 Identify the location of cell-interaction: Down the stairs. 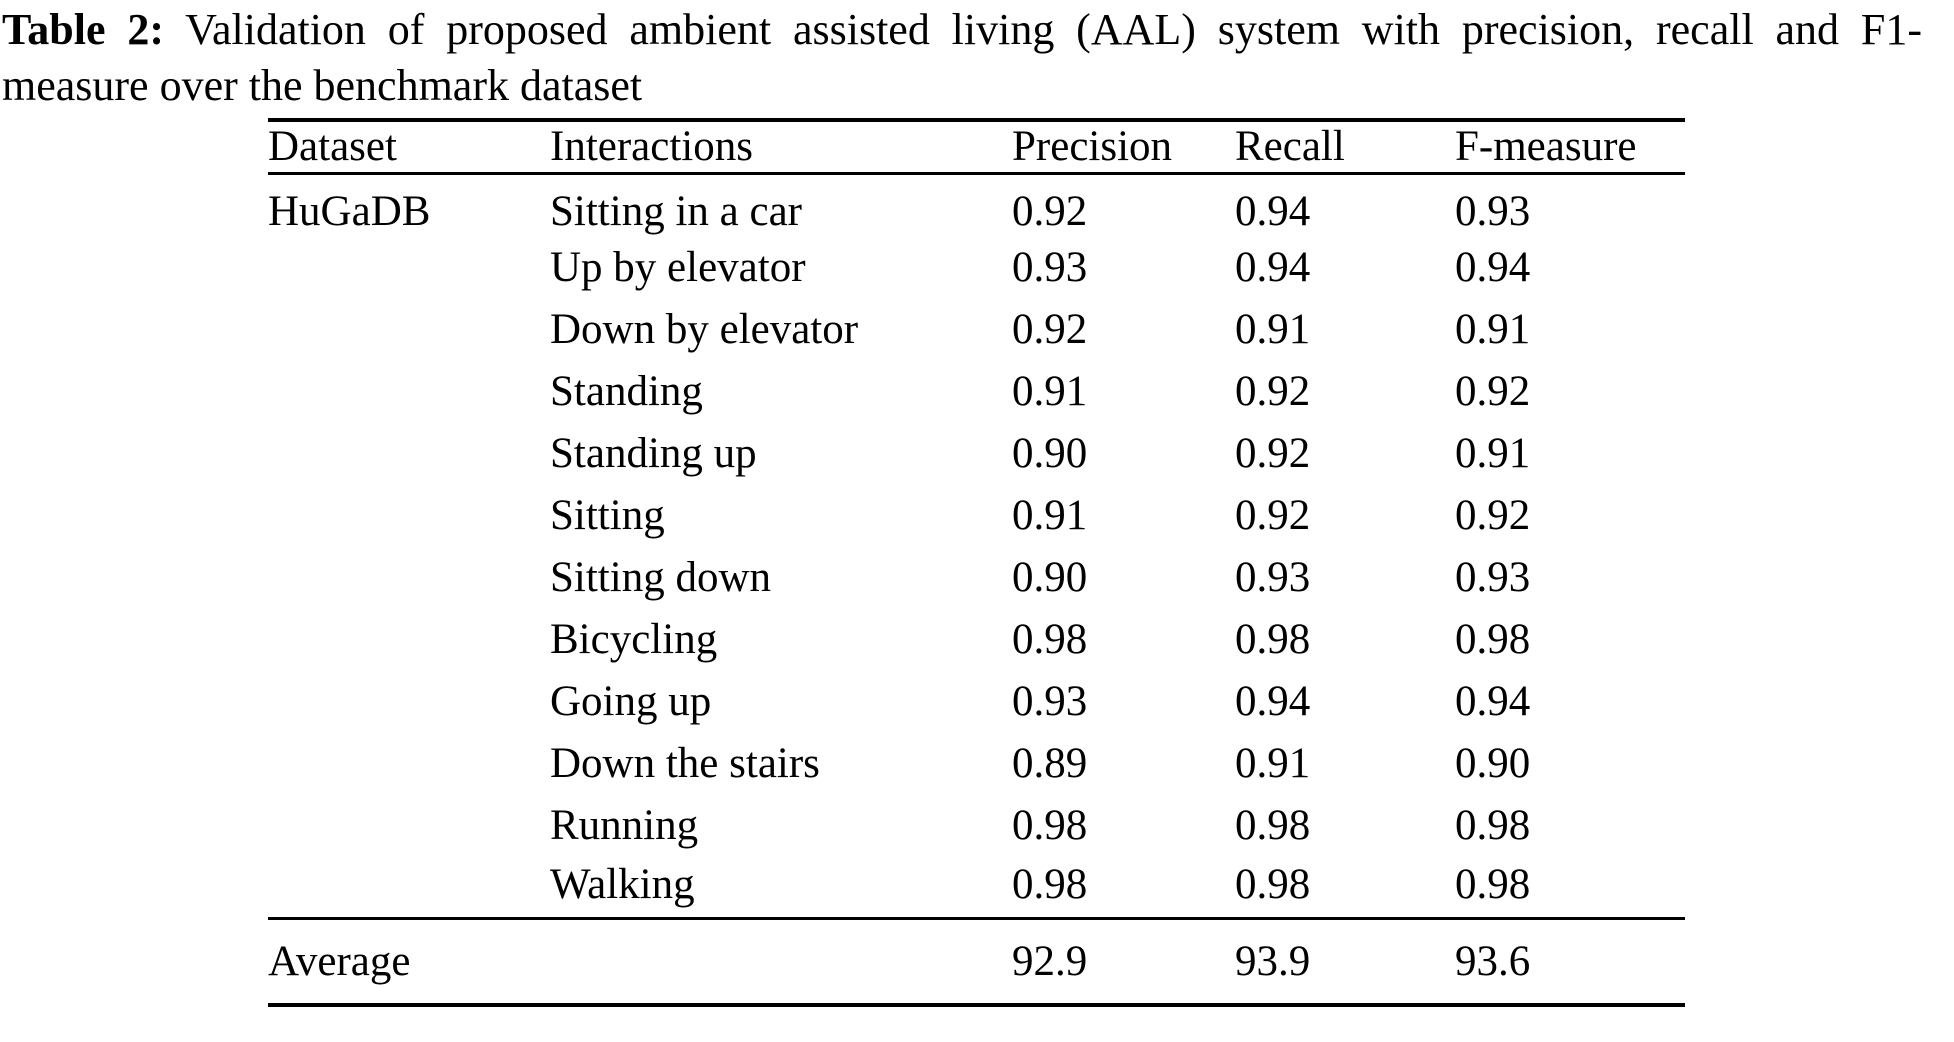
(685, 763).